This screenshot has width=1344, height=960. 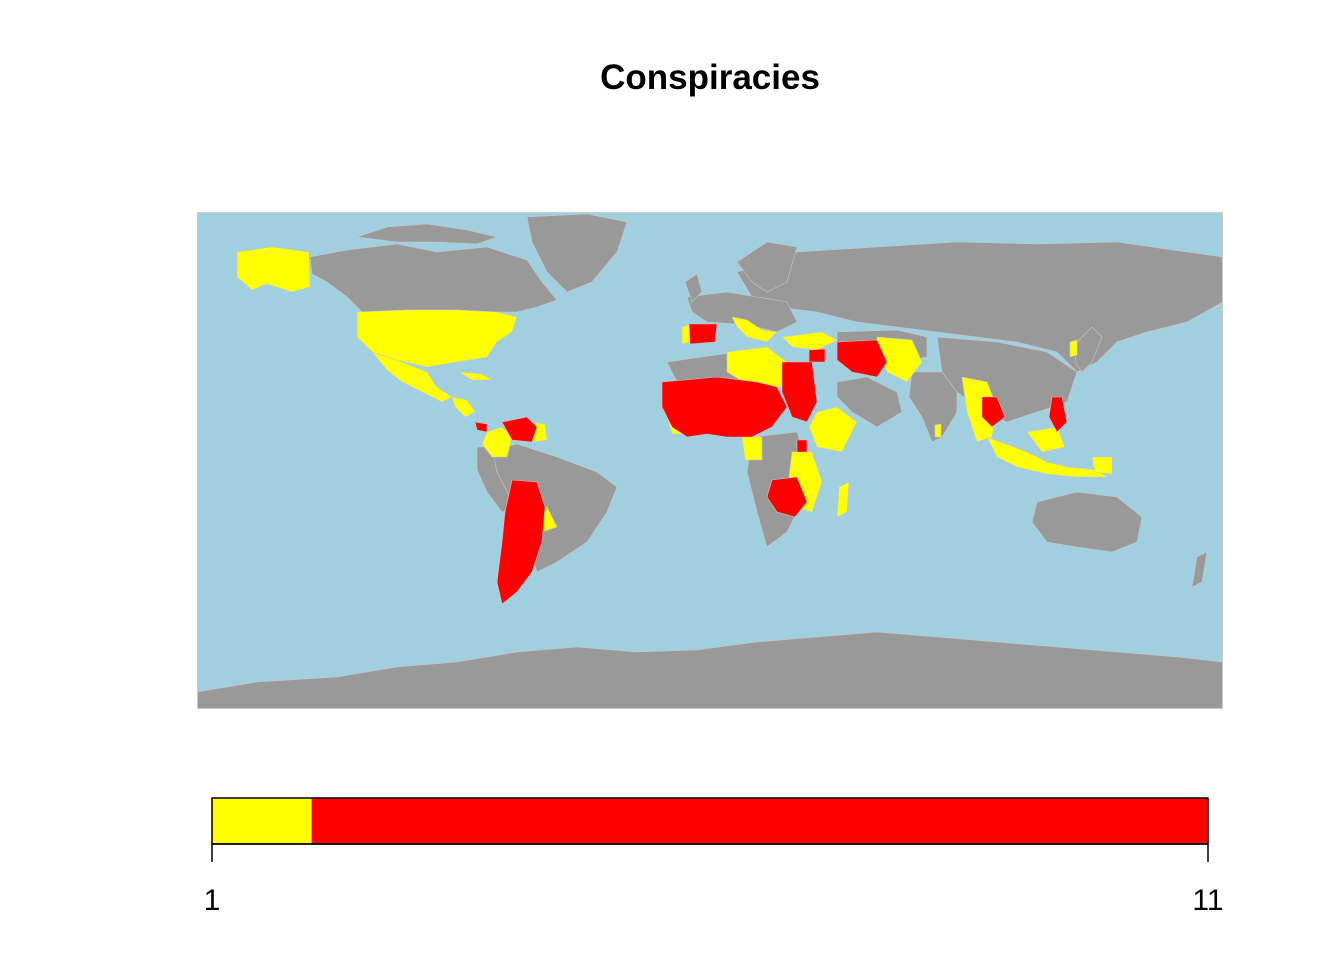 I want to click on alaska, so click(x=273, y=269).